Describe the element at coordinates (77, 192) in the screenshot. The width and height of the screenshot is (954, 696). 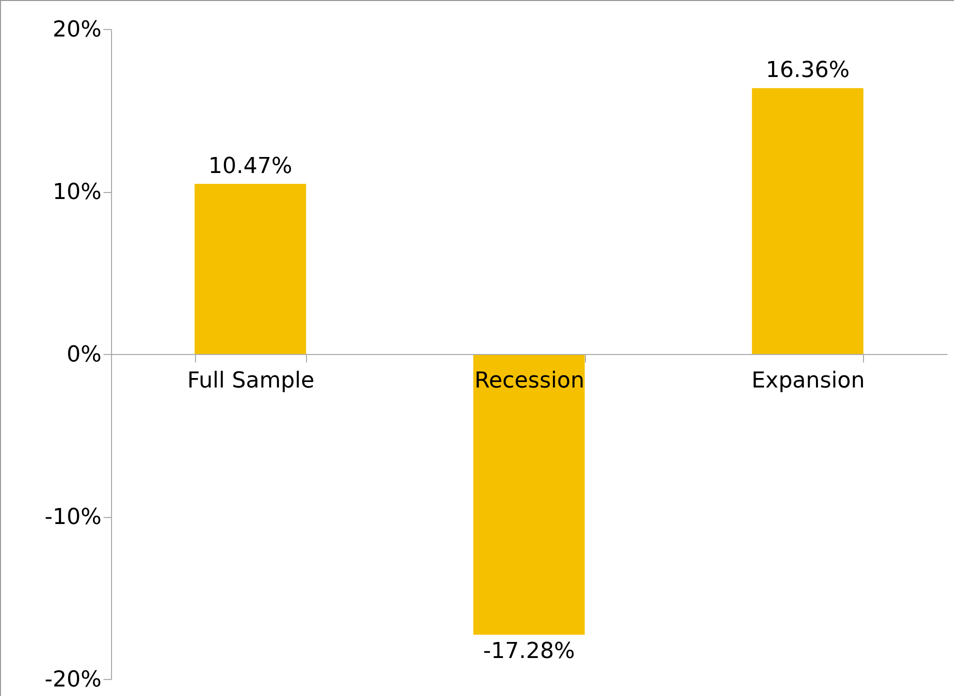
I see `y-tick-label: 10%` at that location.